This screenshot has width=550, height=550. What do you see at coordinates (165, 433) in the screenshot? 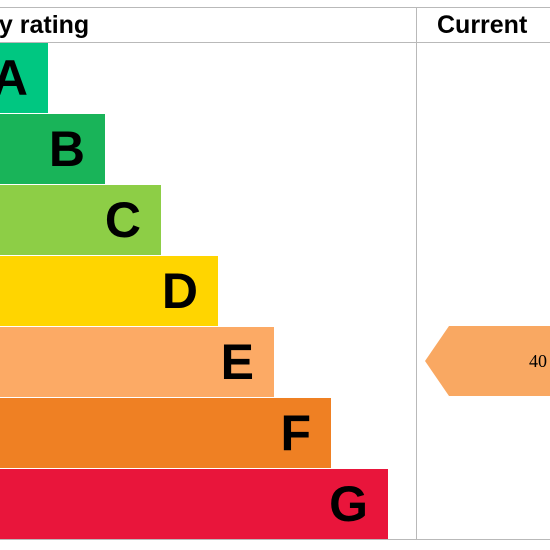
I see `rating-band-f: F` at bounding box center [165, 433].